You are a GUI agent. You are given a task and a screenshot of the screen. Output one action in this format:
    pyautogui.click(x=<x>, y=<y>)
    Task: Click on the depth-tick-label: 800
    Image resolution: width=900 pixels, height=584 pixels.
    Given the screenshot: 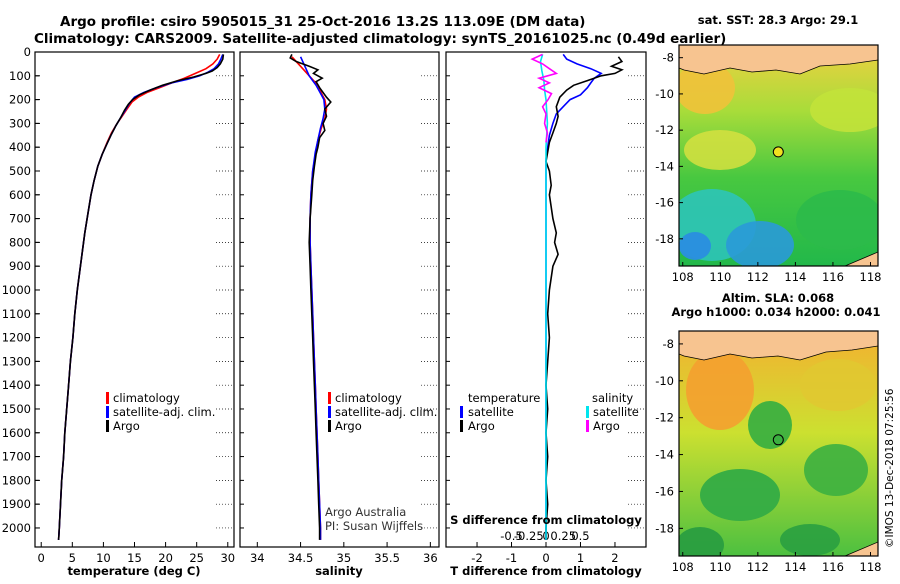 What is the action you would take?
    pyautogui.click(x=20, y=242)
    